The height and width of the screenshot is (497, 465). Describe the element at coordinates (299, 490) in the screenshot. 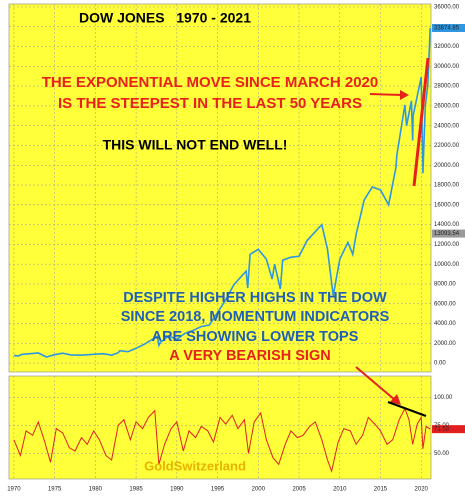

I see `x-tick-label: 2005` at that location.